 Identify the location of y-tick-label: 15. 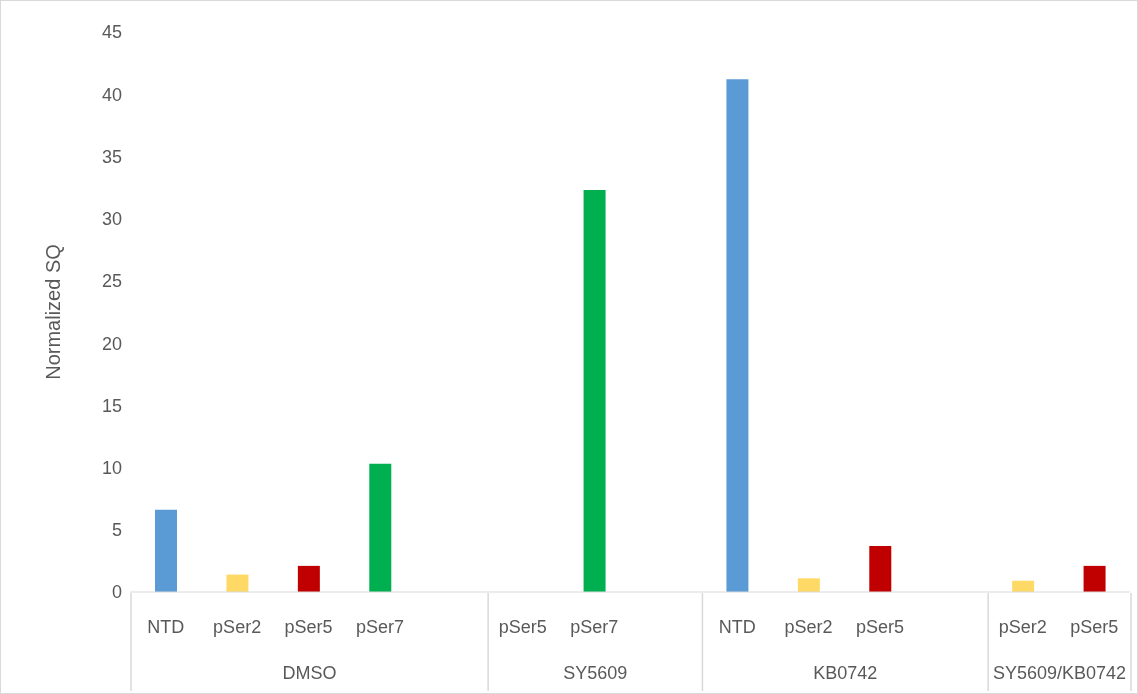
(111, 405).